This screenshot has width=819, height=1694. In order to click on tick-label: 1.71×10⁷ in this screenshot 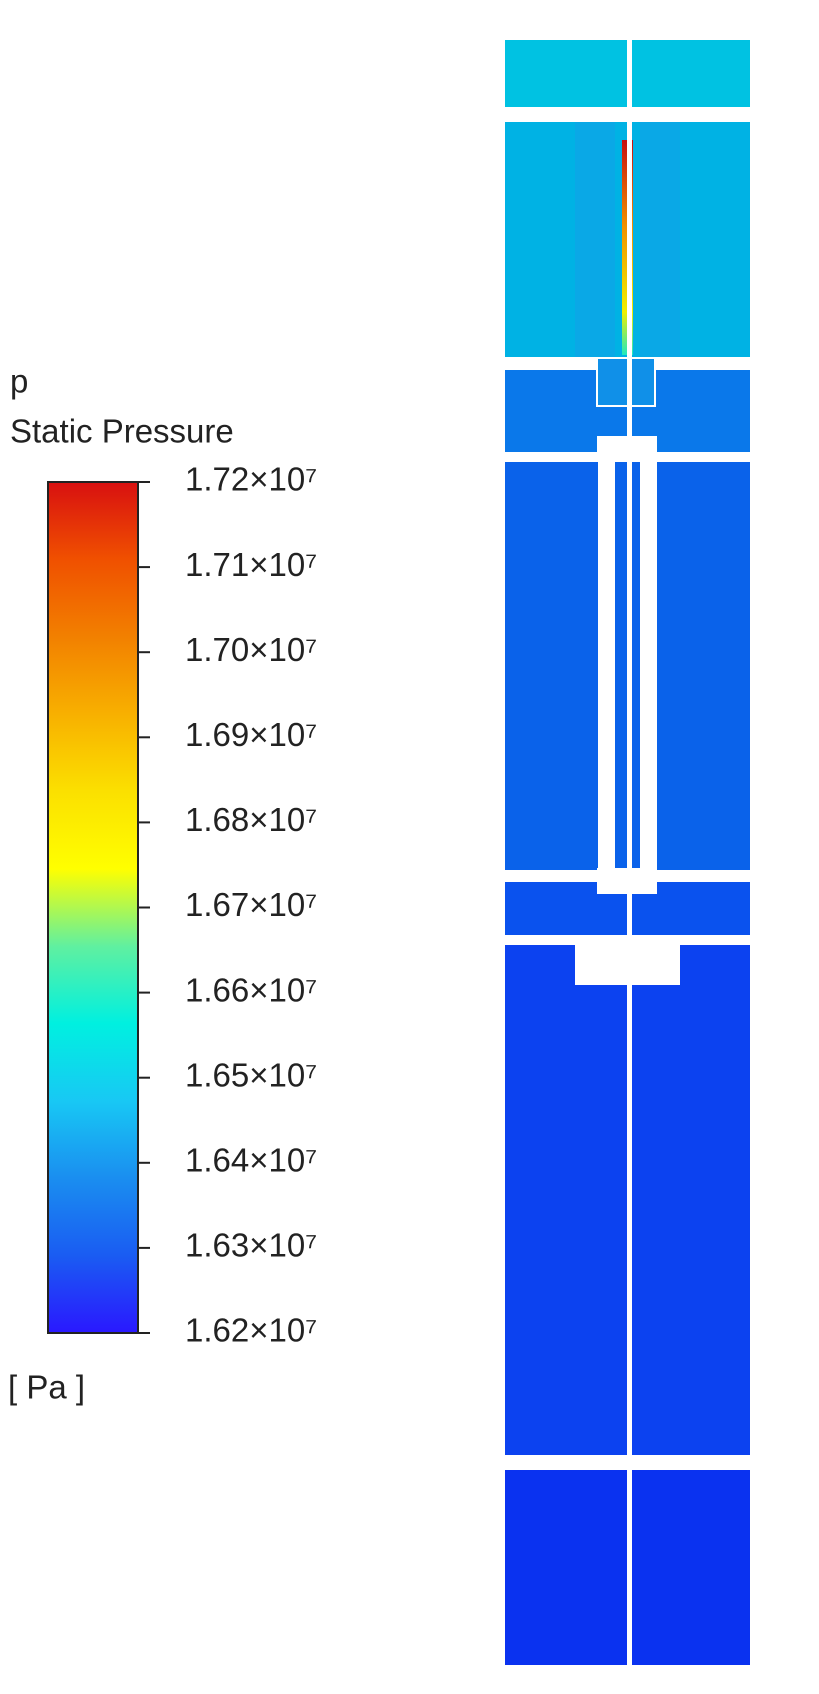, I will do `click(251, 564)`.